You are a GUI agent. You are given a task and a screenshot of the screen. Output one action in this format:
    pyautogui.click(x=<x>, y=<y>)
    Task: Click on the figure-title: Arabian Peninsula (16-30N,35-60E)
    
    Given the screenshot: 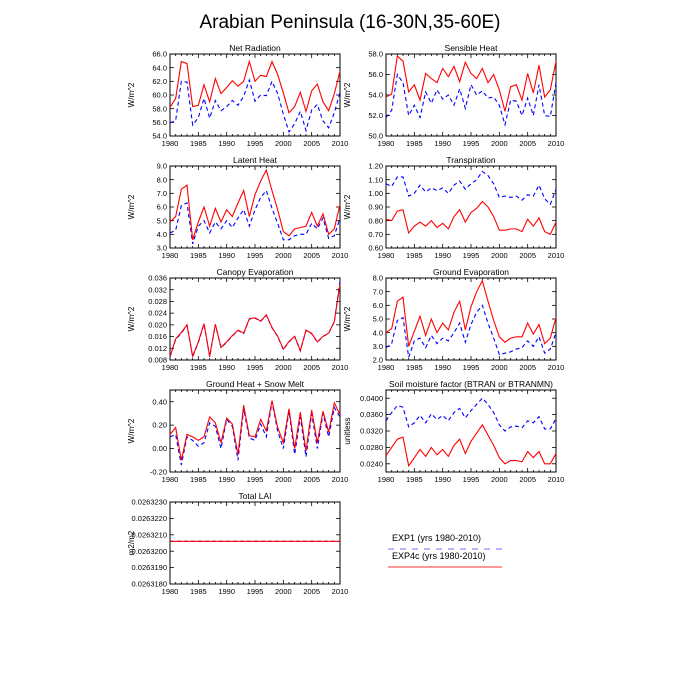 What is the action you would take?
    pyautogui.click(x=349, y=22)
    